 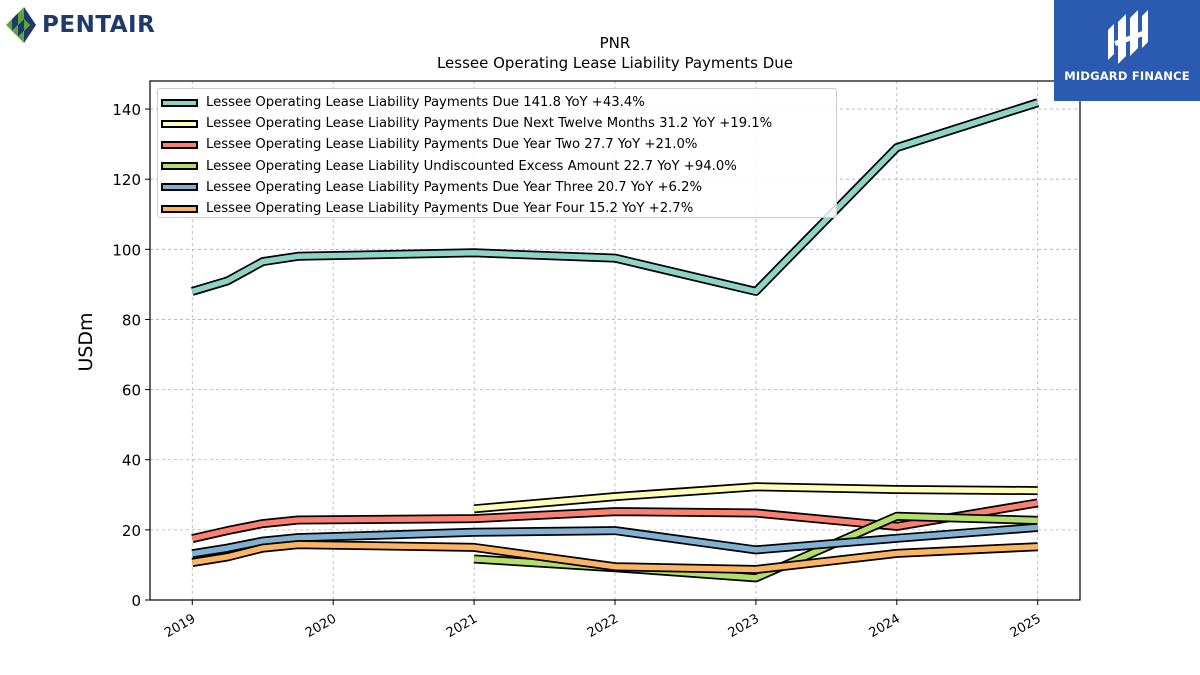 What do you see at coordinates (180, 626) in the screenshot?
I see `x-tick-label: 2019` at bounding box center [180, 626].